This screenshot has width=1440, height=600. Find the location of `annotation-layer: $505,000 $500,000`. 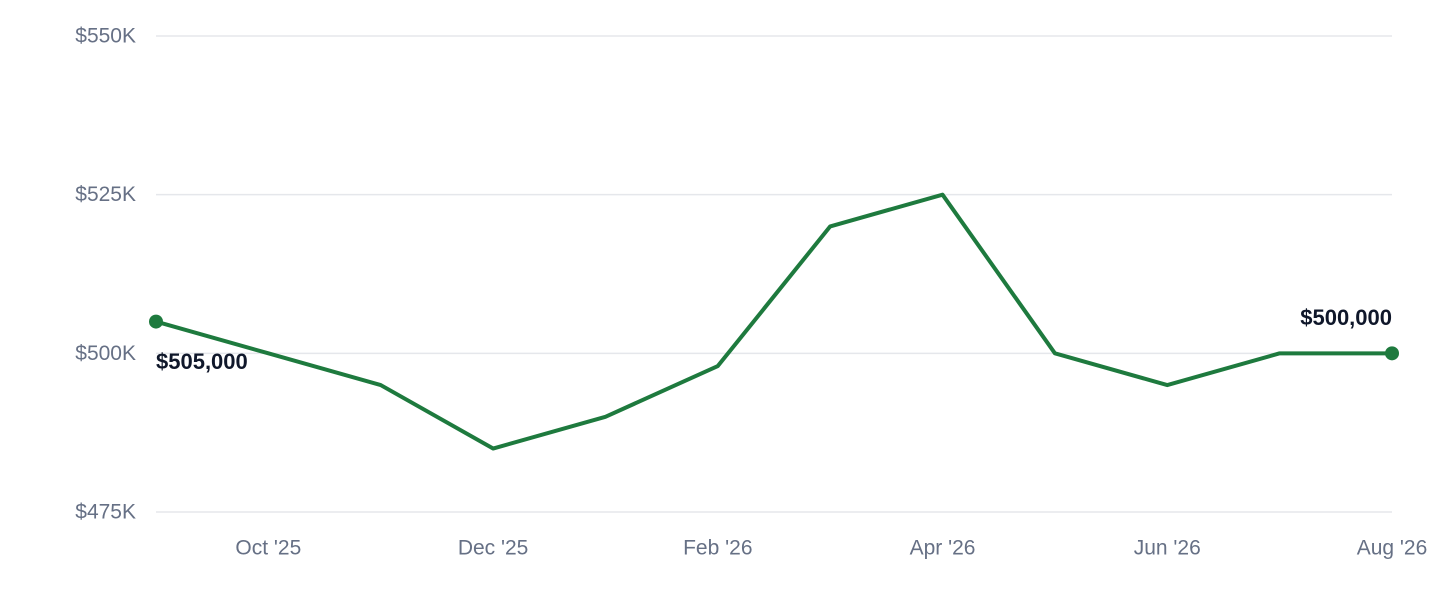

annotation-layer: $505,000 $500,000 is located at coordinates (774, 339).